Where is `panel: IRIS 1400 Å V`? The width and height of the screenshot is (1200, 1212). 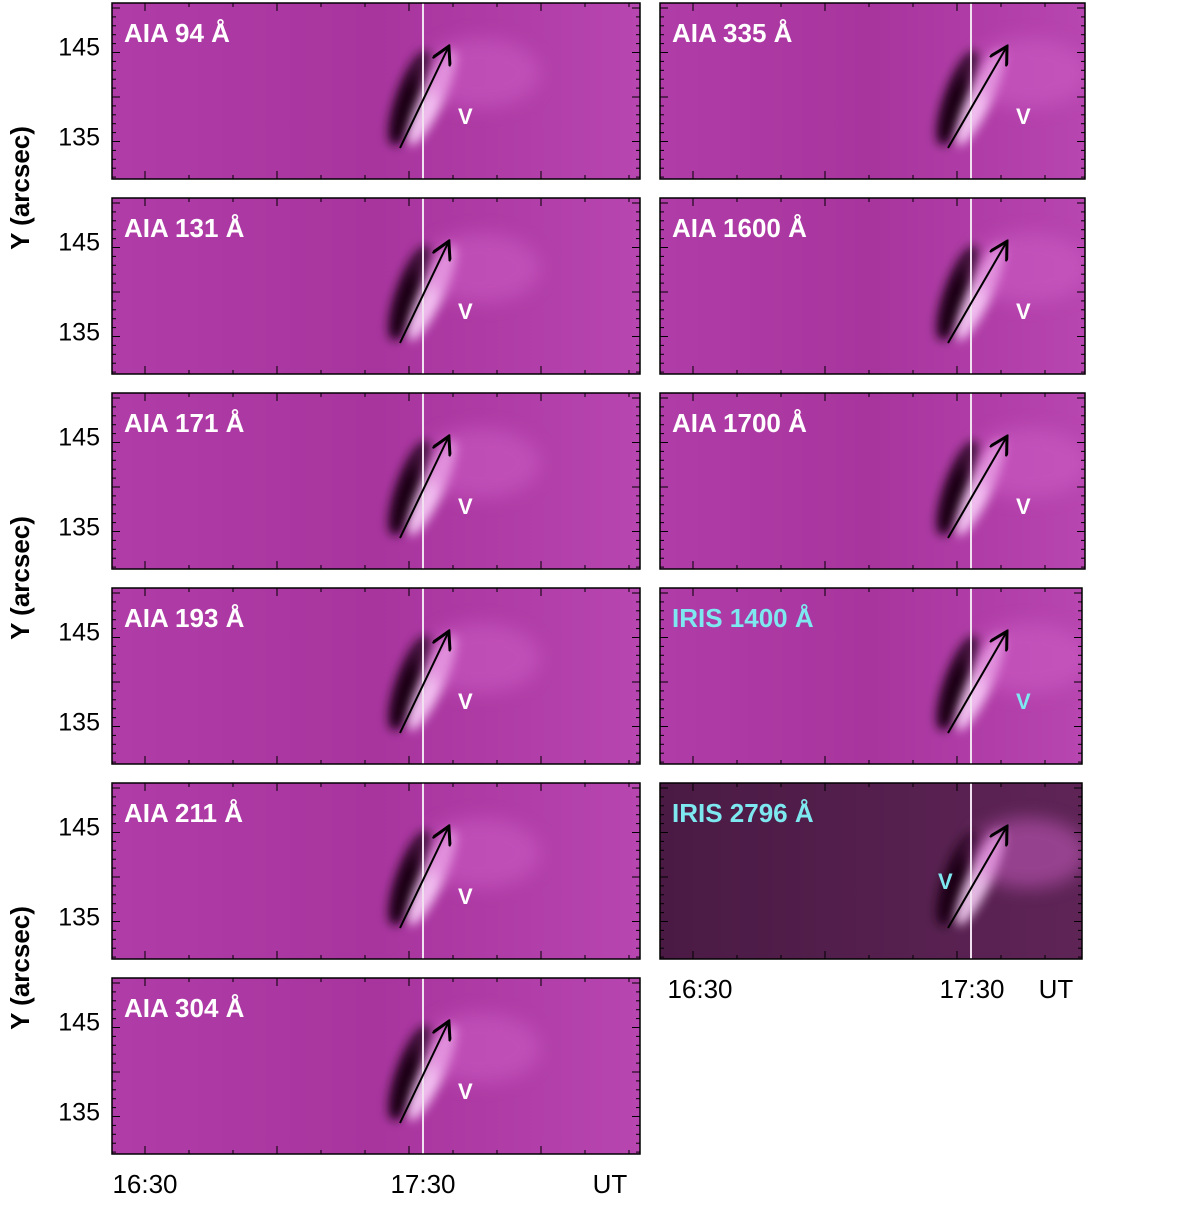 panel: IRIS 1400 Å V is located at coordinates (871, 676).